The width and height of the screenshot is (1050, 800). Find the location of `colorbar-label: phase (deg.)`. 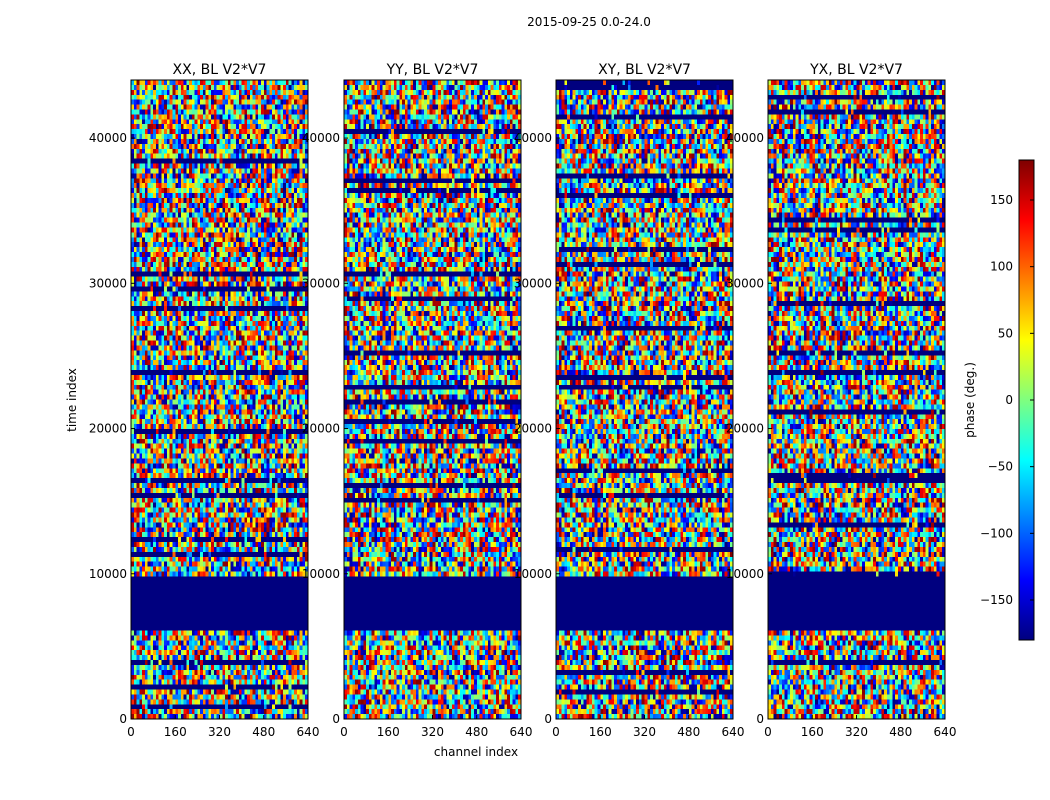

colorbar-label: phase (deg.) is located at coordinates (970, 400).